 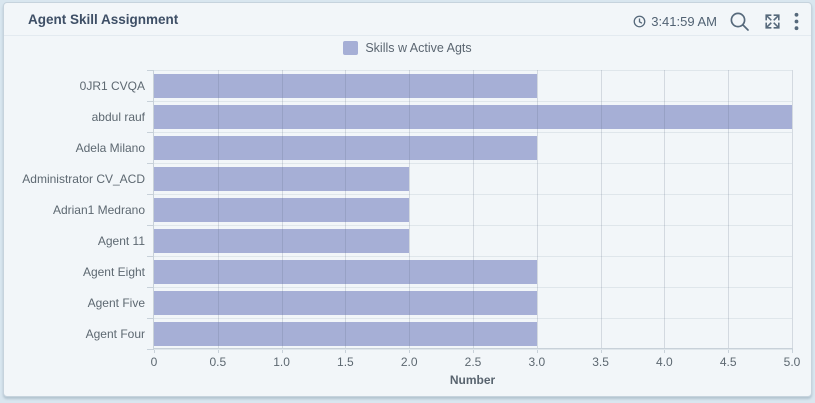 What do you see at coordinates (639, 21) in the screenshot?
I see `clock-icon` at bounding box center [639, 21].